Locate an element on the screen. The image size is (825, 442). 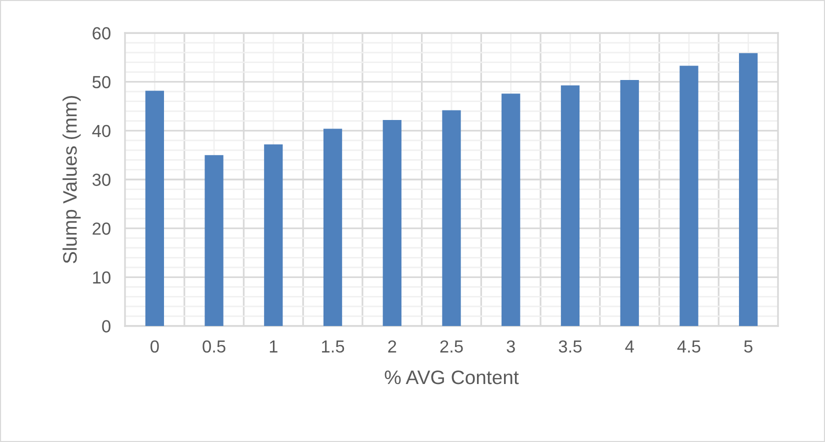
y-tick-label: 40 is located at coordinates (101, 131).